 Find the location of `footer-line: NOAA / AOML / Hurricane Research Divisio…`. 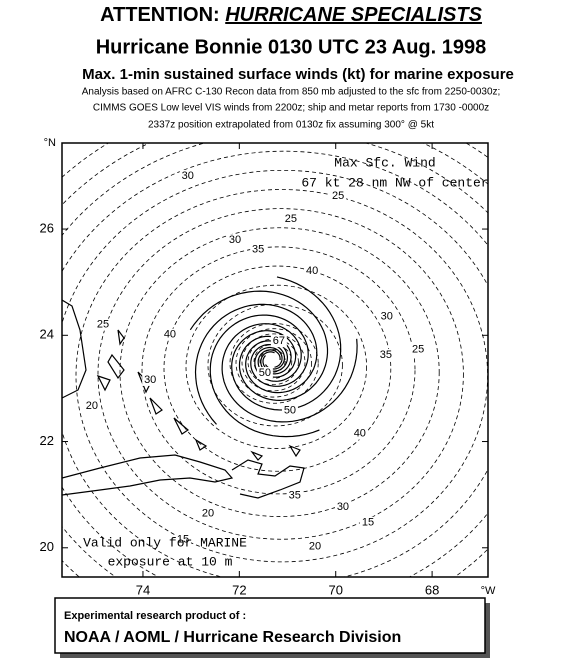

footer-line: NOAA / AOML / Hurricane Research Divisio… is located at coordinates (232, 637).